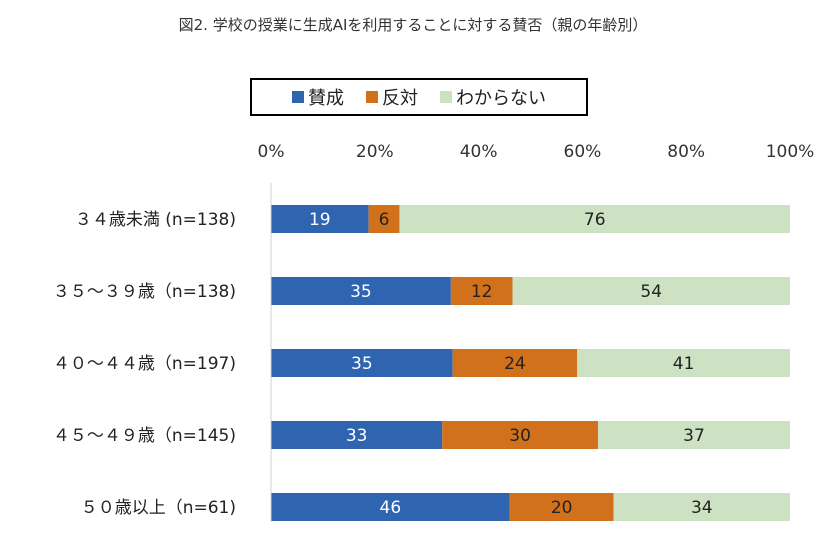 The image size is (826, 542). What do you see at coordinates (583, 152) in the screenshot?
I see `x-tick-label: 60%` at bounding box center [583, 152].